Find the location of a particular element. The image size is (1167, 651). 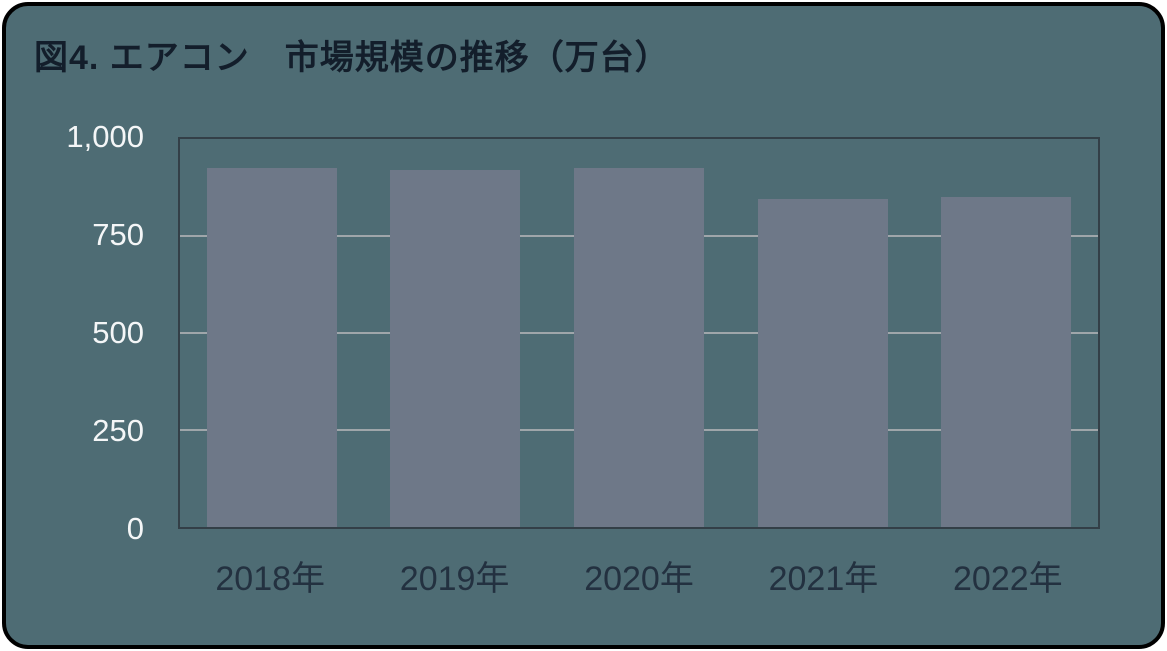

bar-2021年 is located at coordinates (822, 363).